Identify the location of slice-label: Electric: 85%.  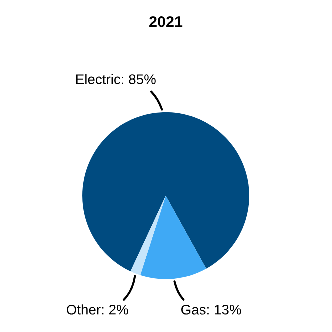
(116, 79).